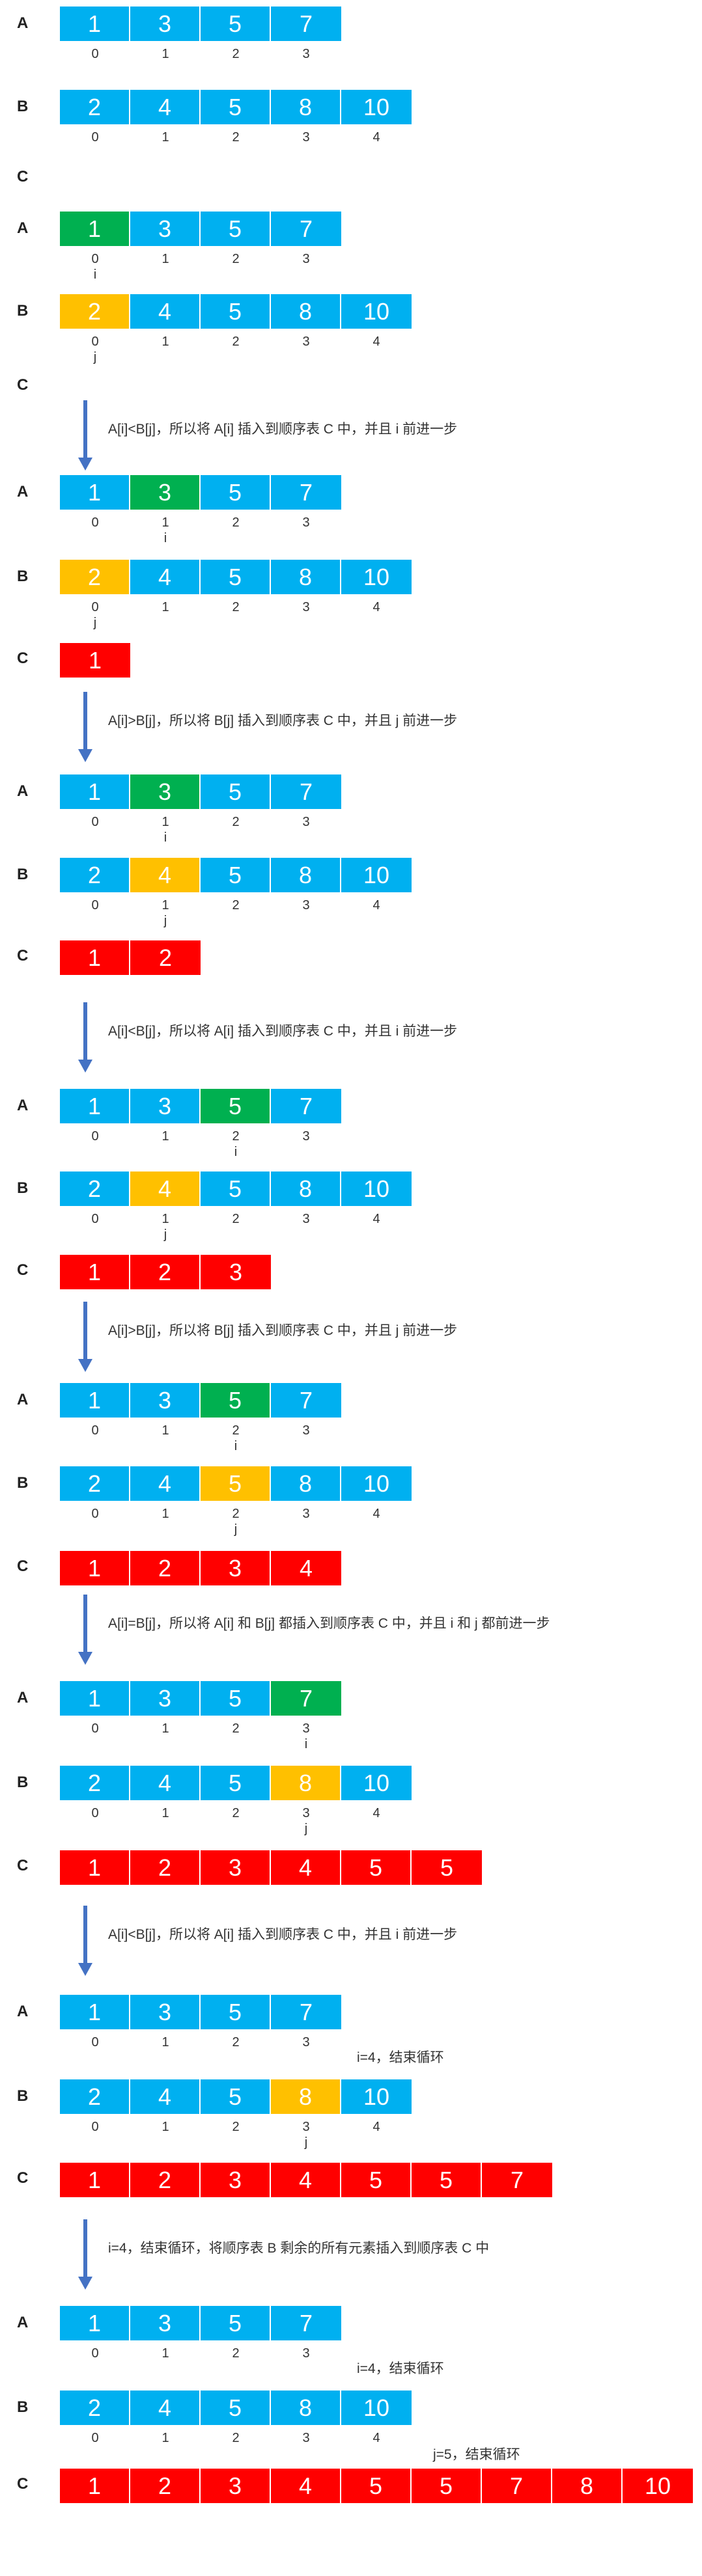 The image size is (702, 2576). Describe the element at coordinates (283, 1031) in the screenshot. I see `step-note: A[i]<B[j]，所以将 A[i] 插入到顺序表 C 中，并且 i 前进一步` at that location.